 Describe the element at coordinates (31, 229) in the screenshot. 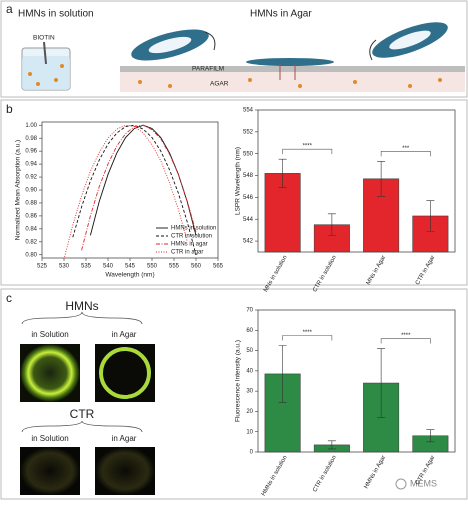

I see `y-tick-label: 0.84` at that location.